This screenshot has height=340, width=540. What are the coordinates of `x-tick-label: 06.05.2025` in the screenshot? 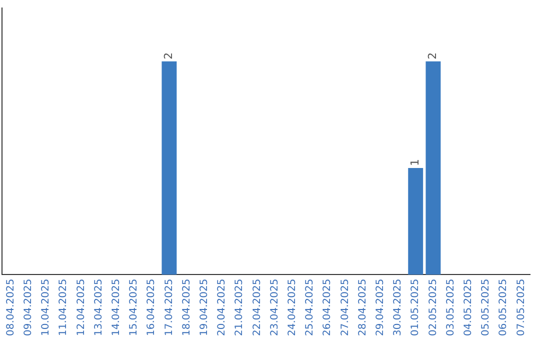 It's located at (504, 307).